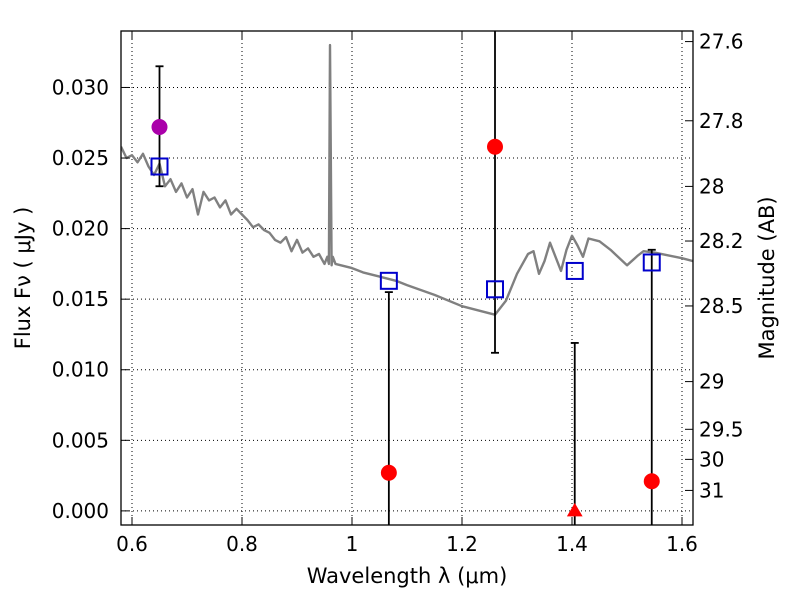  Describe the element at coordinates (80, 87) in the screenshot. I see `y-tick-label: 0.030` at that location.